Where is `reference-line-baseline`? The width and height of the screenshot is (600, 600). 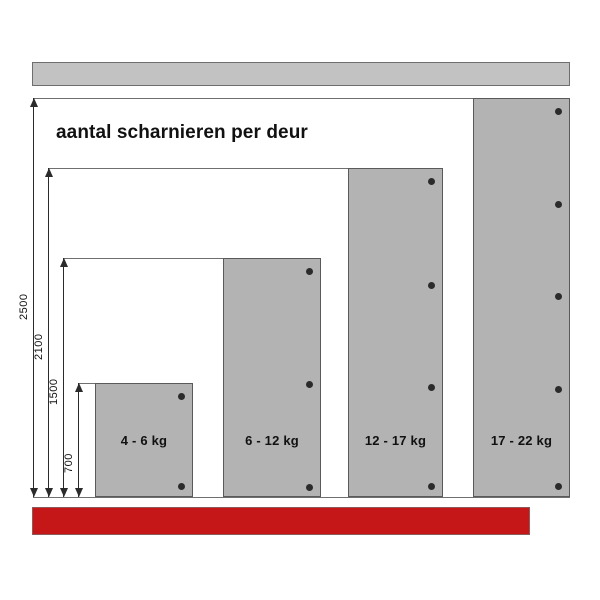
reference-line-baseline is located at coordinates (301, 497).